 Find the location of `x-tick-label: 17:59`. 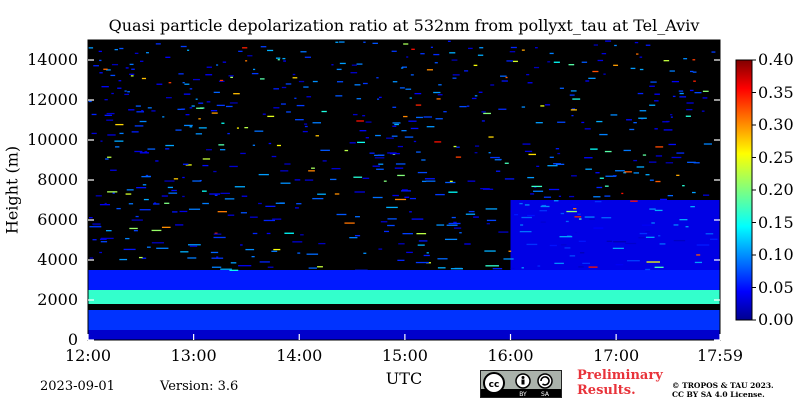

x-tick-label: 17:59 is located at coordinates (720, 355).